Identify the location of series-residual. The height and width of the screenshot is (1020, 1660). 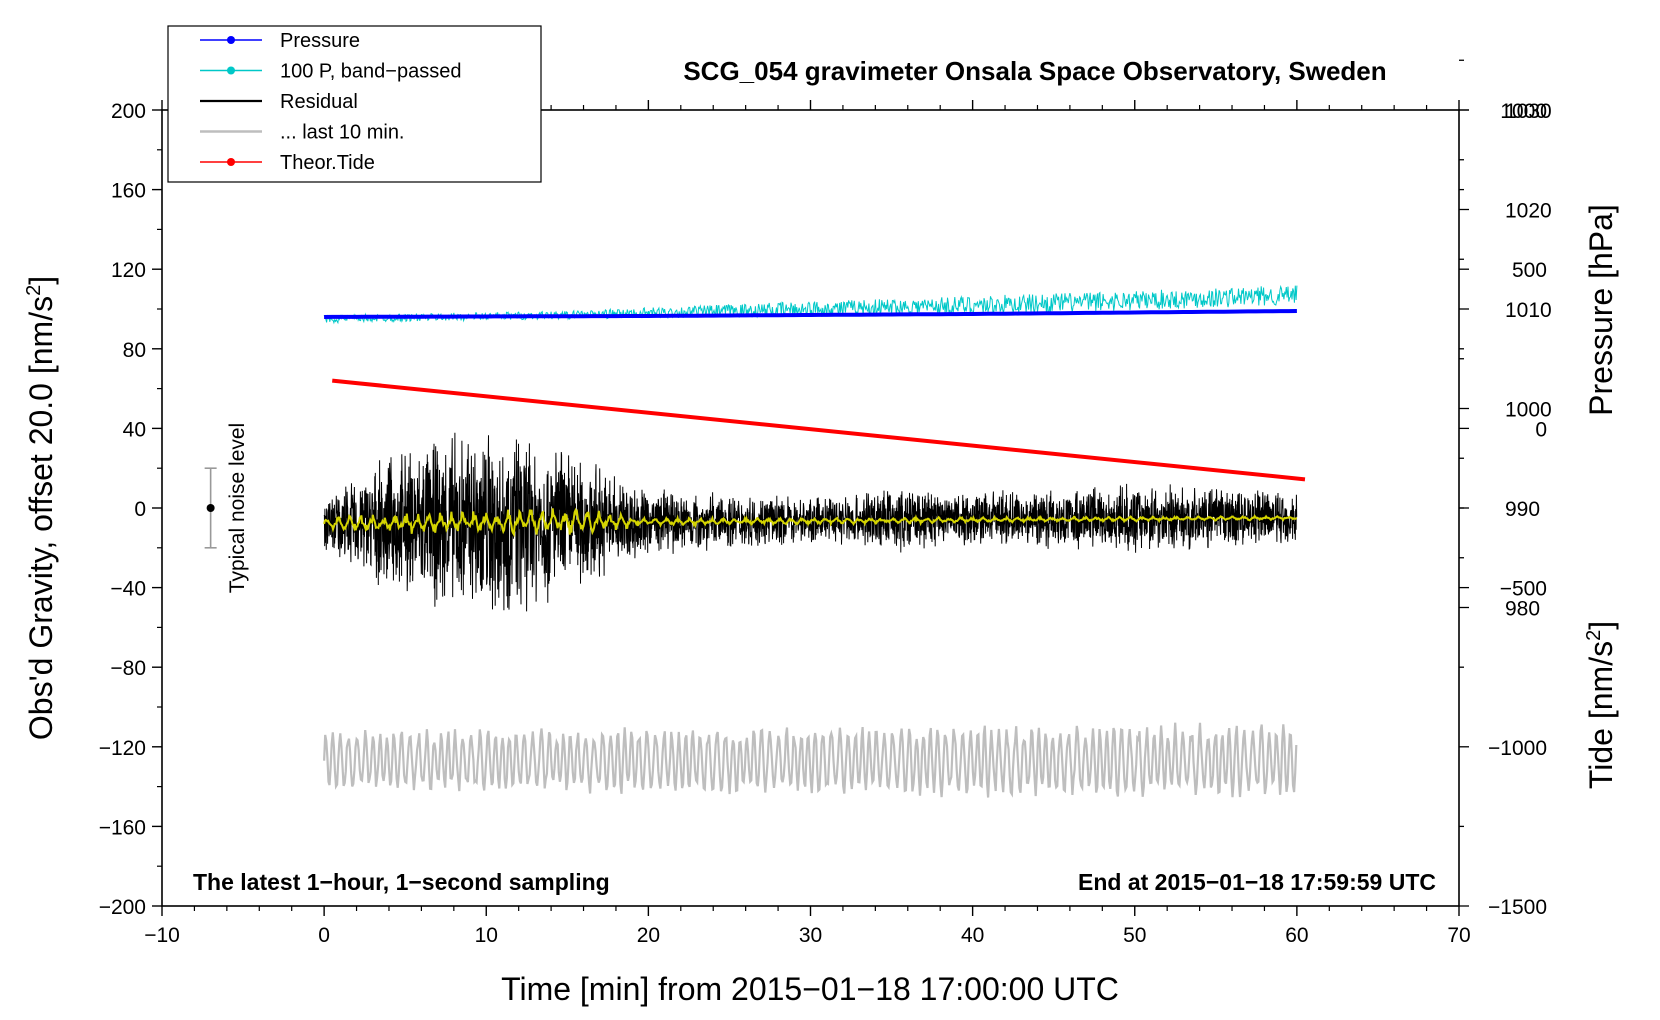
(810, 522).